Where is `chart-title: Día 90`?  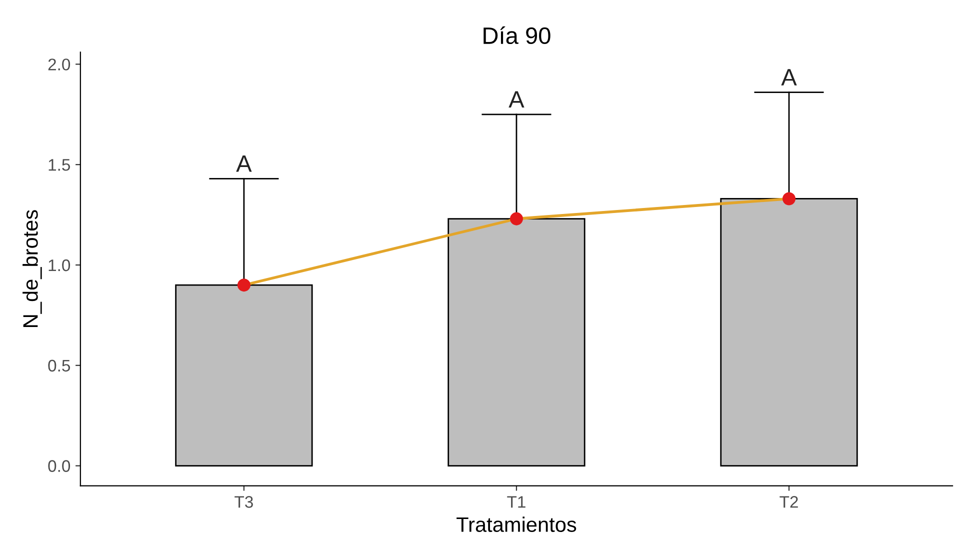 chart-title: Día 90 is located at coordinates (517, 35).